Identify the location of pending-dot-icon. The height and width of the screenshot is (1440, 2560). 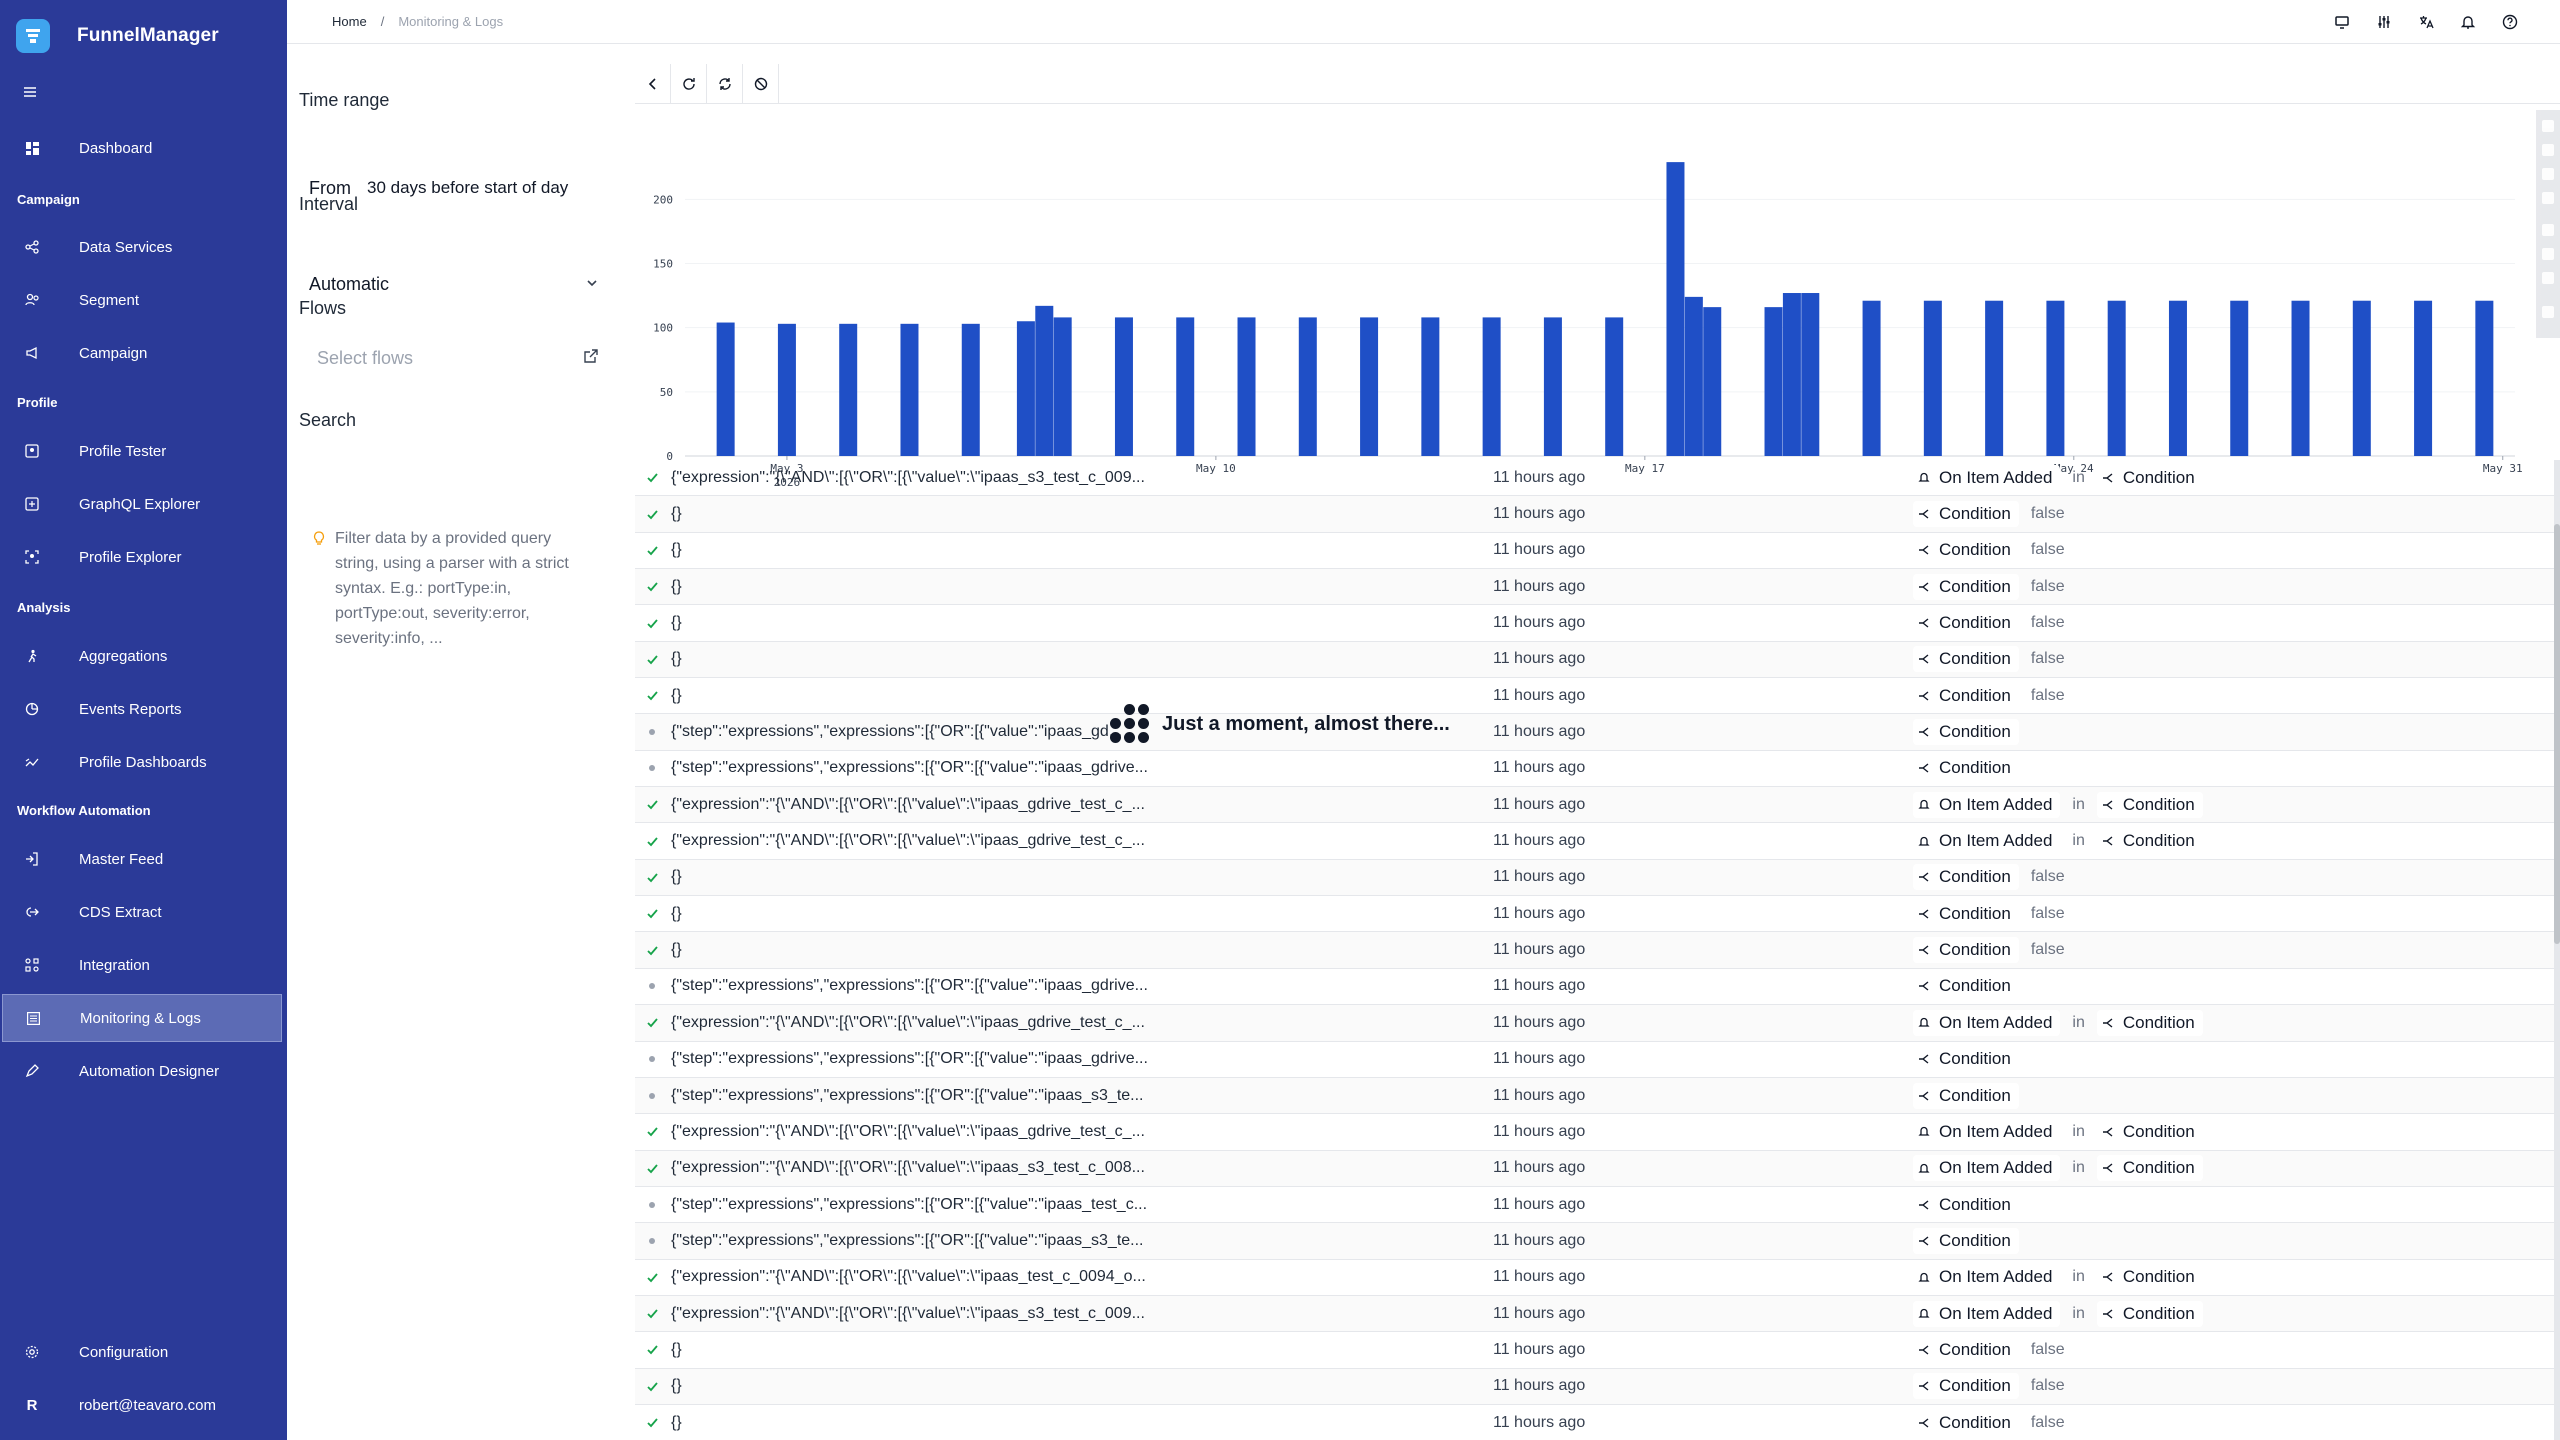
(652, 768).